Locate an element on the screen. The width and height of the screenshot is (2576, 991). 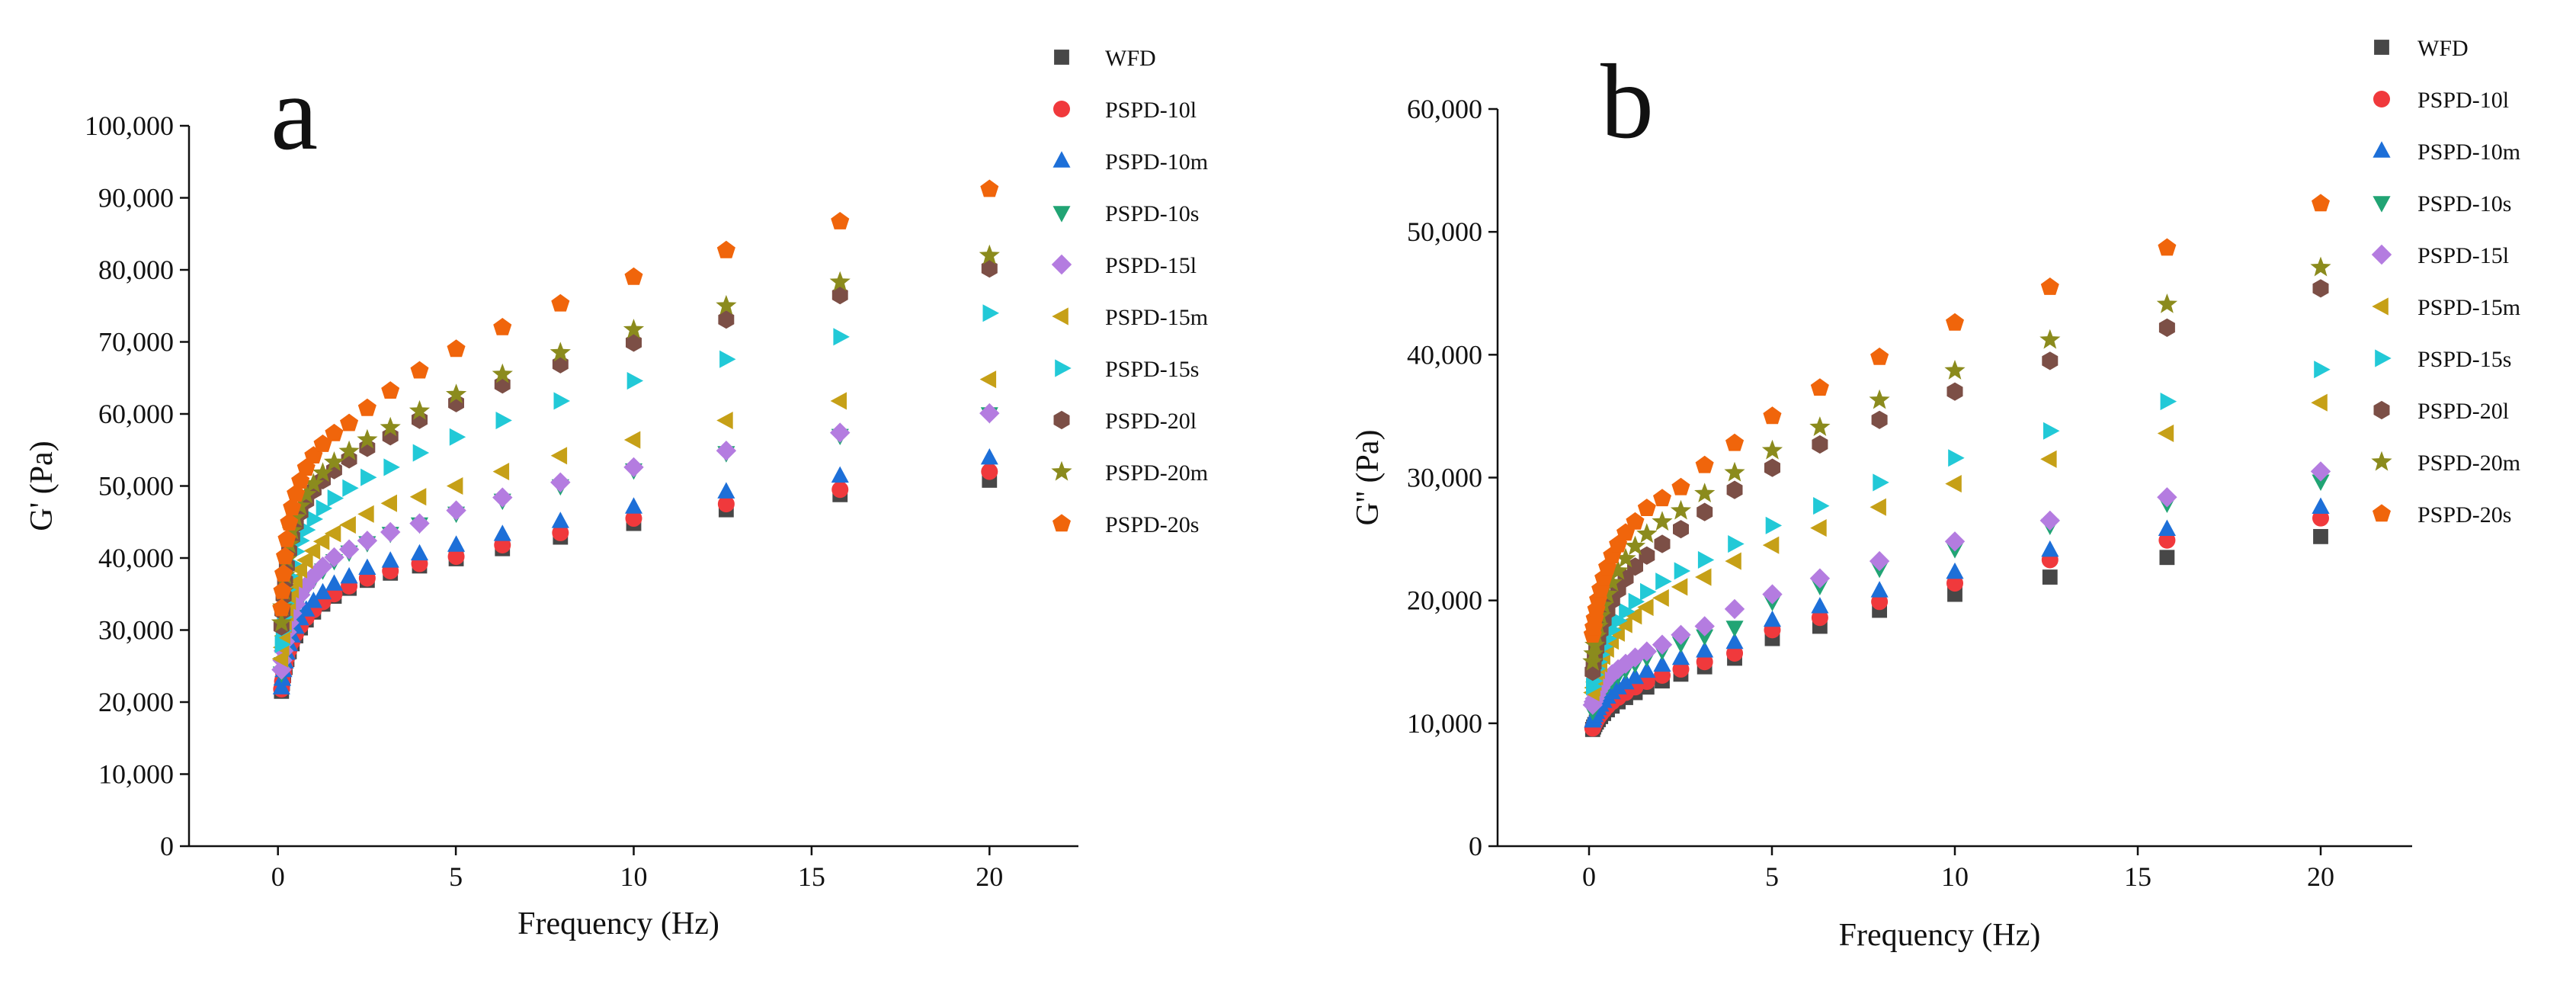
y-tick-label-b: 0 is located at coordinates (1475, 846).